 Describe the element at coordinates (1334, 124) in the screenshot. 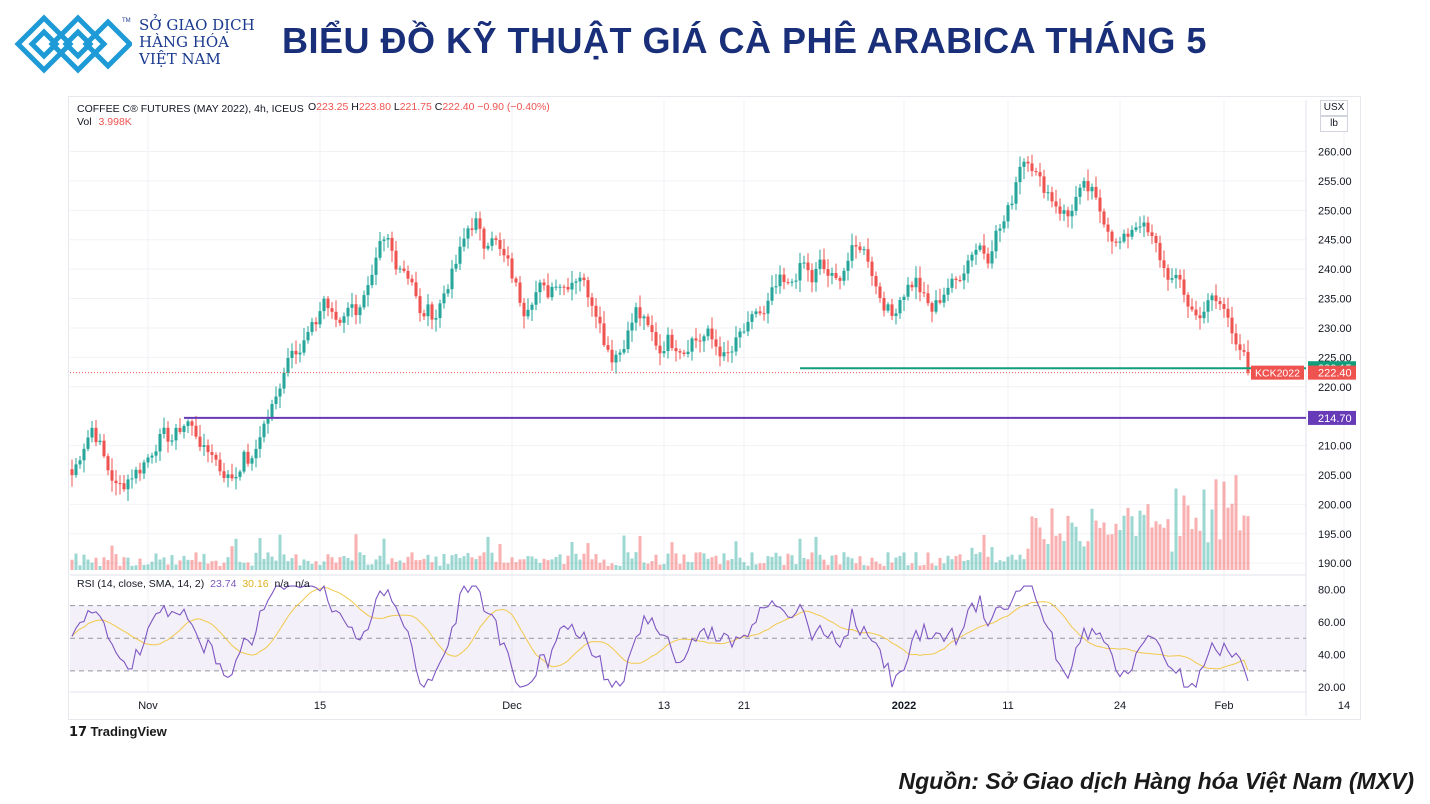

I see `unit-button: lb` at that location.